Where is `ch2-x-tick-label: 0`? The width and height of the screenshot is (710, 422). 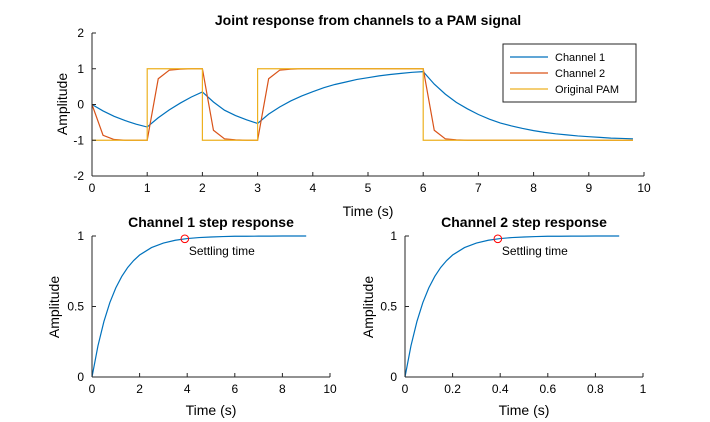 ch2-x-tick-label: 0 is located at coordinates (405, 389).